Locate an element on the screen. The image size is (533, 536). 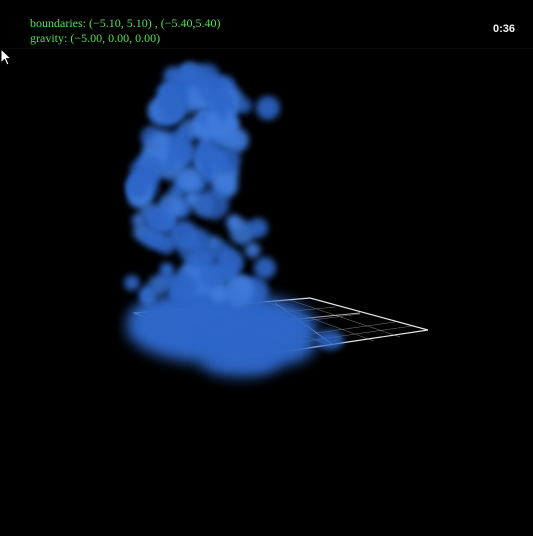
boundaries-readout: boundaries: (−5.10, 5.10) , (−5.40,5.40) is located at coordinates (125, 23).